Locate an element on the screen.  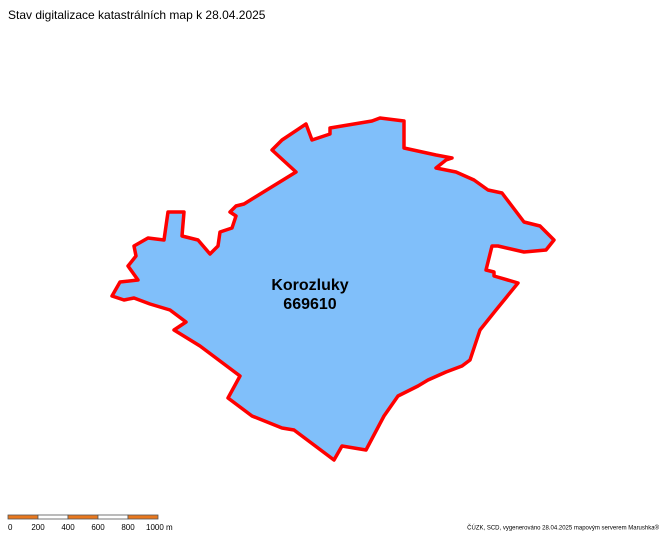
scale-label: 1000 m is located at coordinates (159, 527).